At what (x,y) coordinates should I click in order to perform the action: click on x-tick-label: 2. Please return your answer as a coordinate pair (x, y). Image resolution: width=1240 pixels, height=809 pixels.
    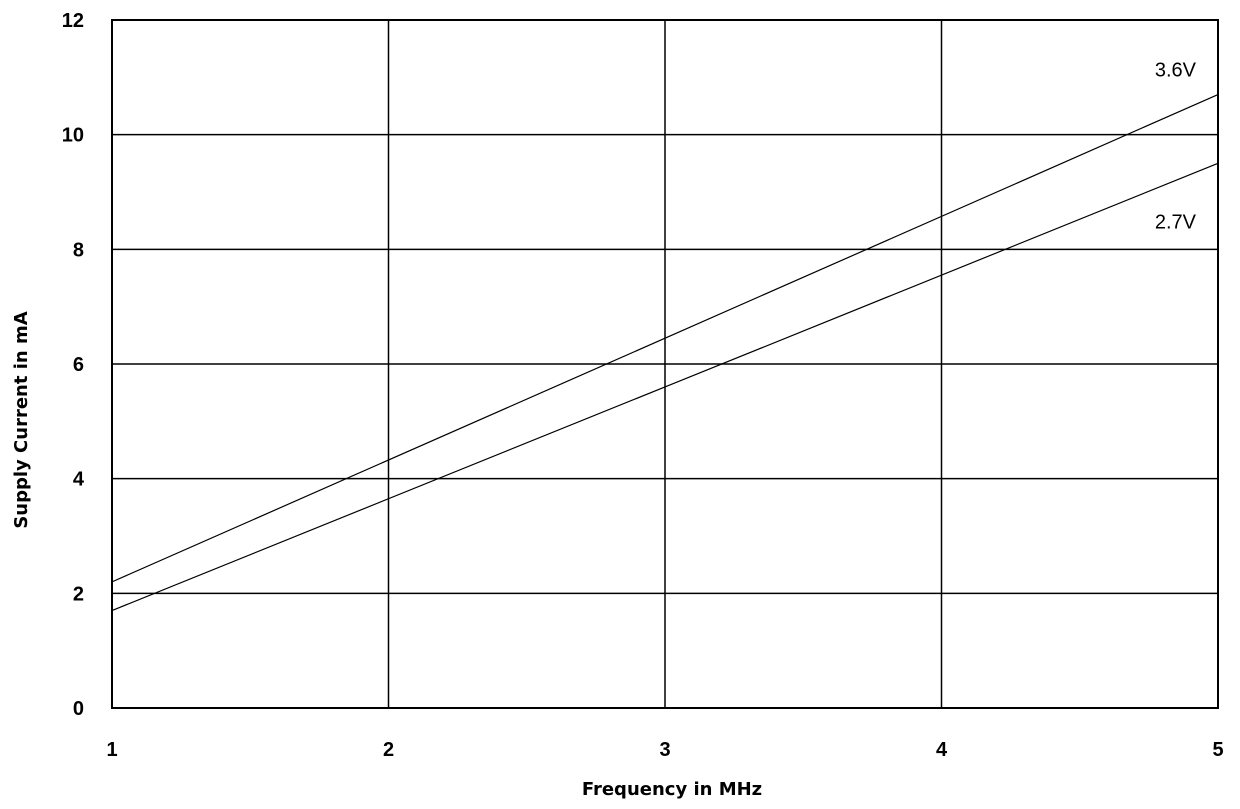
    Looking at the image, I should click on (388, 750).